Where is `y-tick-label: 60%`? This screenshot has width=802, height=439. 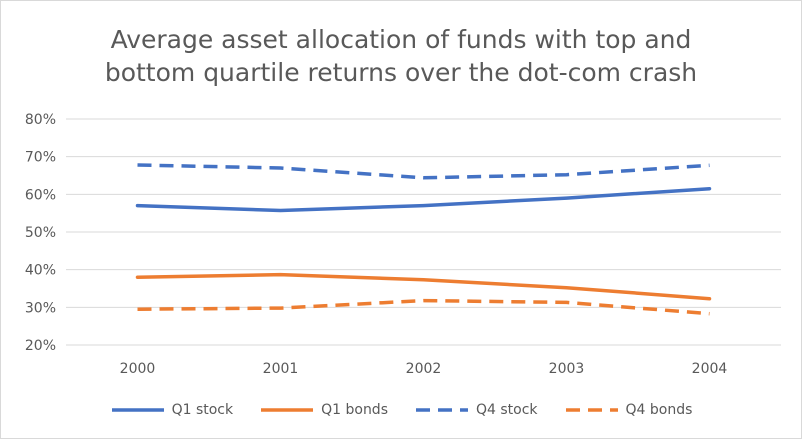
y-tick-label: 60% is located at coordinates (40, 195).